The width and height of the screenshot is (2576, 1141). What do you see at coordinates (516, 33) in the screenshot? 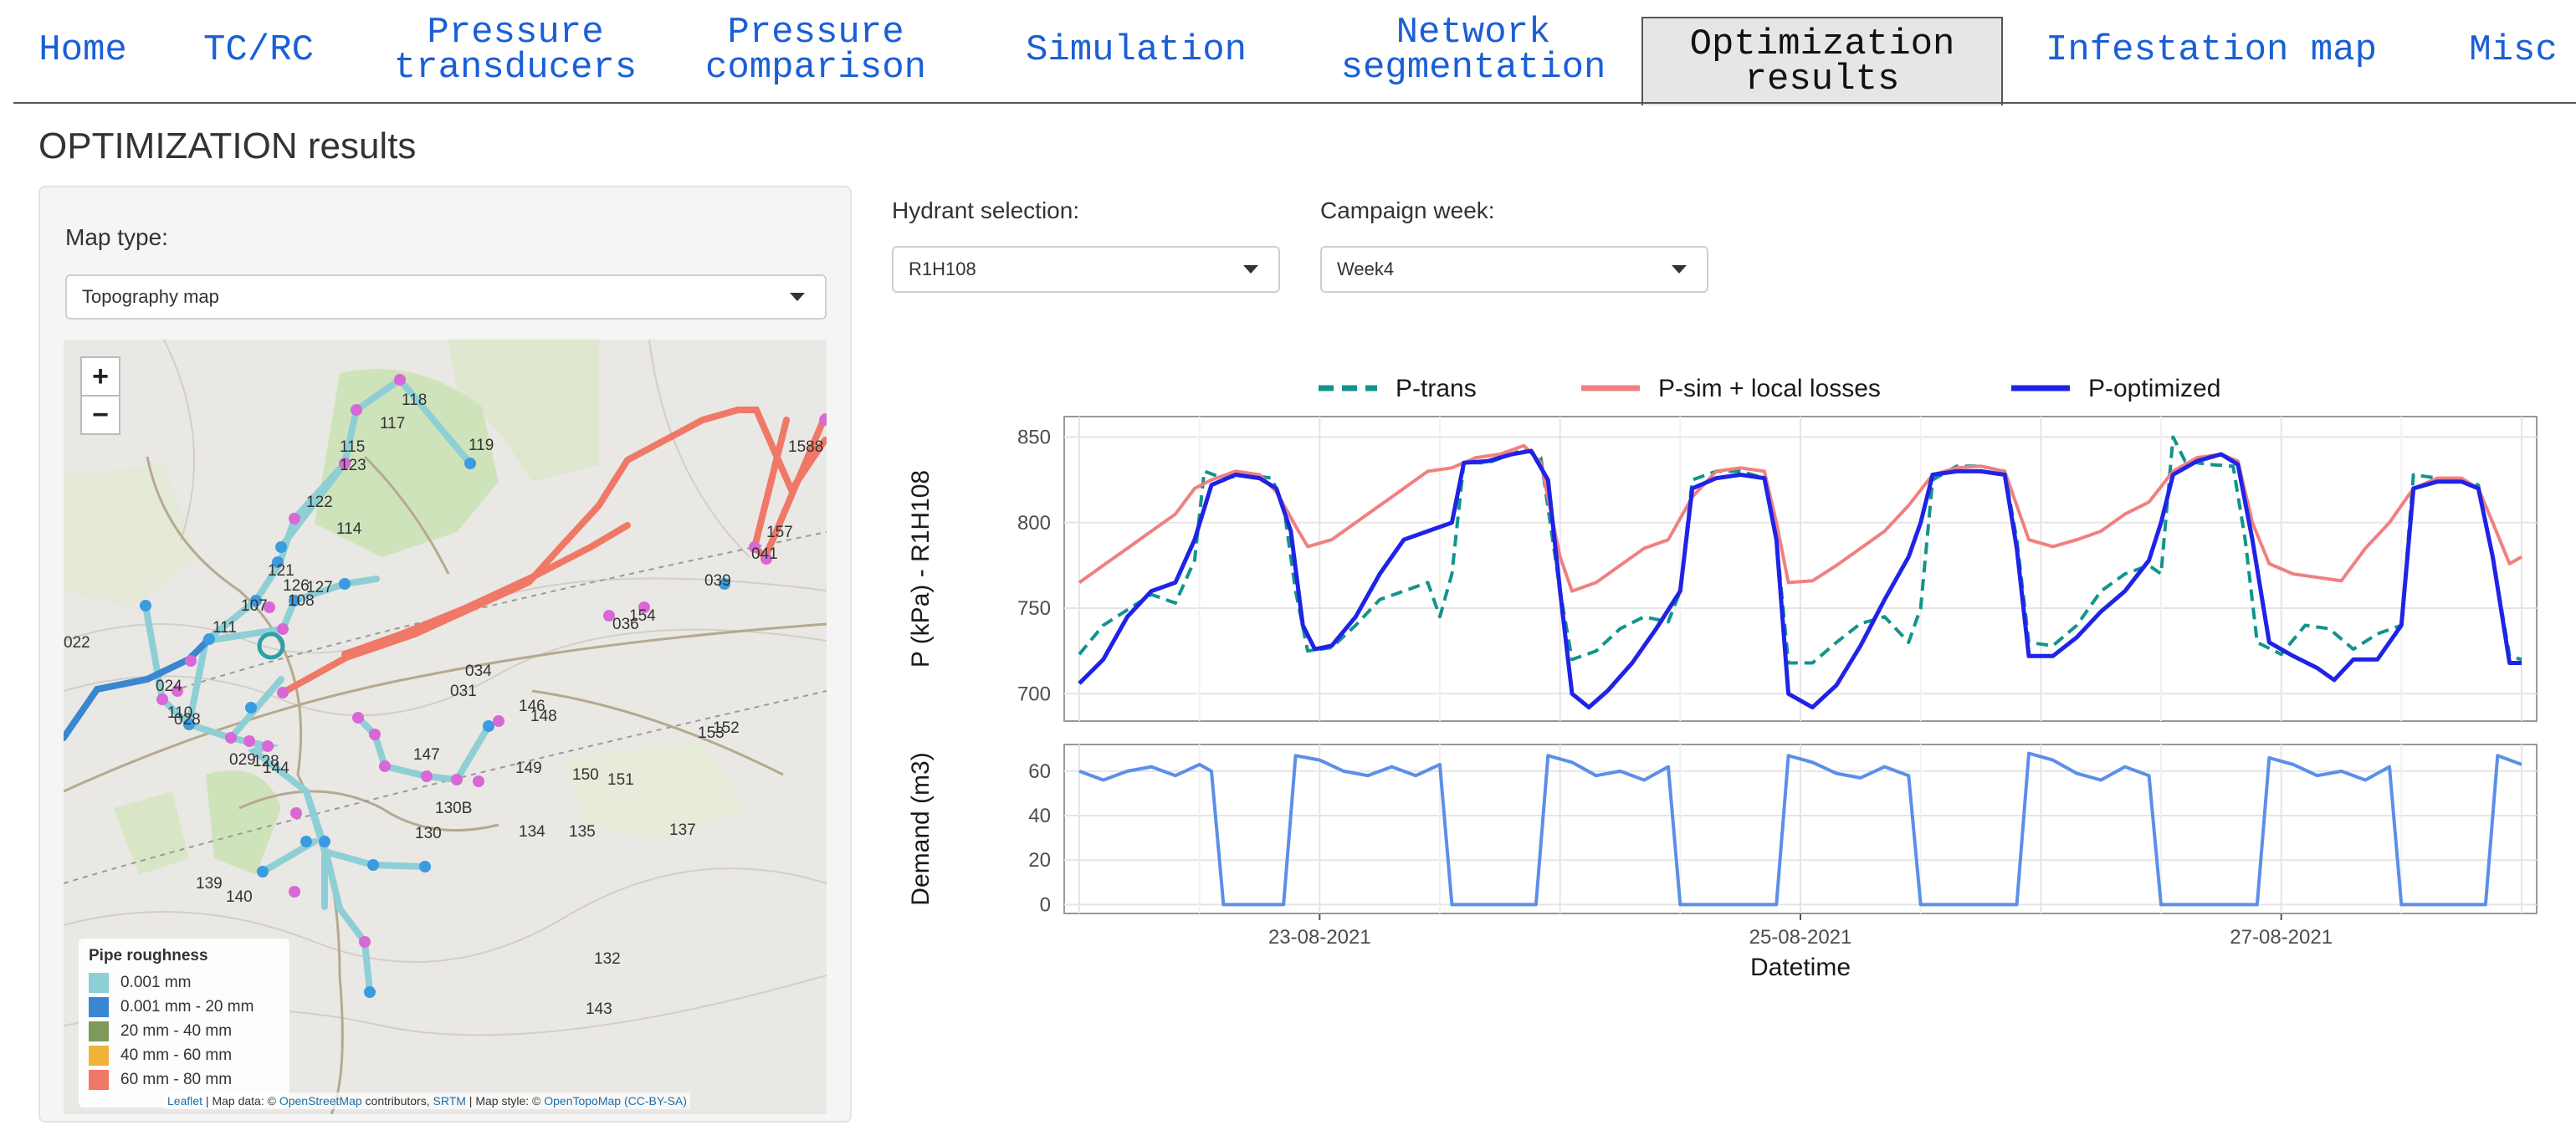
I see `tab-label: Pressure` at bounding box center [516, 33].